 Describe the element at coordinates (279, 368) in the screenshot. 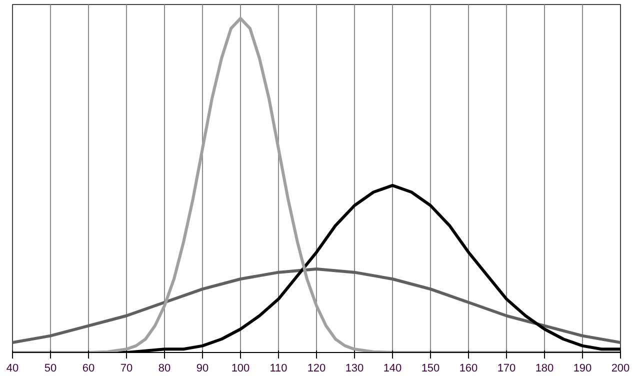

I see `x-tick-label: 110` at that location.